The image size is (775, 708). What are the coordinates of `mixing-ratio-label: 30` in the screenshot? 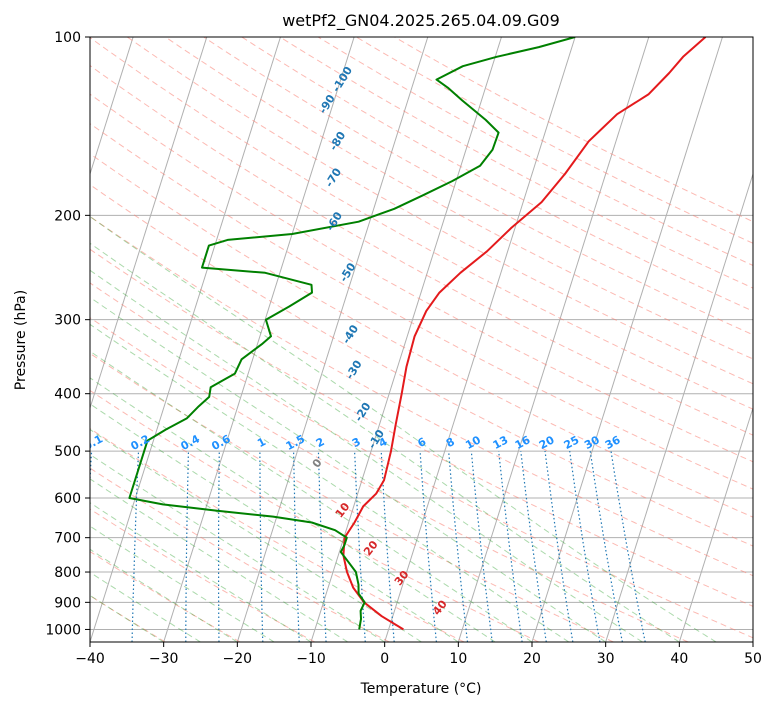 It's located at (592, 442).